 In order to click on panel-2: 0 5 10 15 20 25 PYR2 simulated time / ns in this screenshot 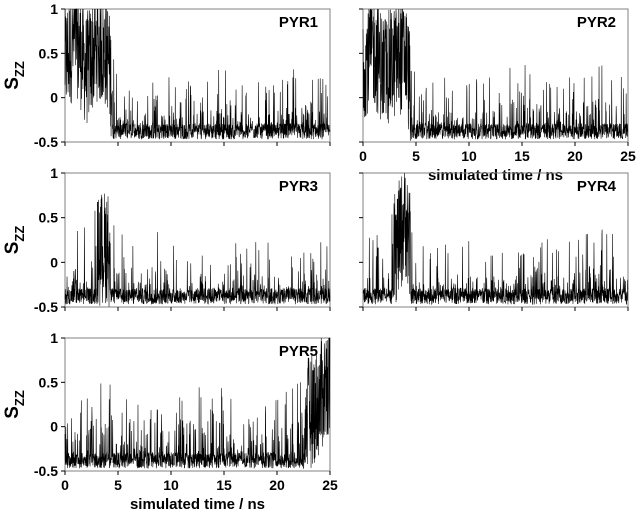, I will do `click(497, 96)`.